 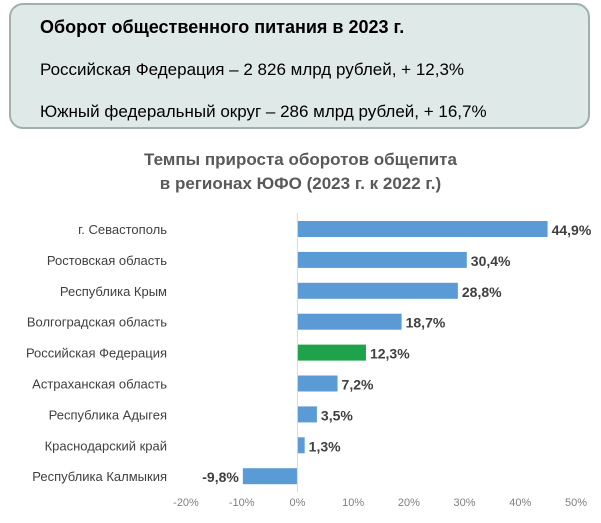 I want to click on value-label: 3,5%, so click(x=337, y=415).